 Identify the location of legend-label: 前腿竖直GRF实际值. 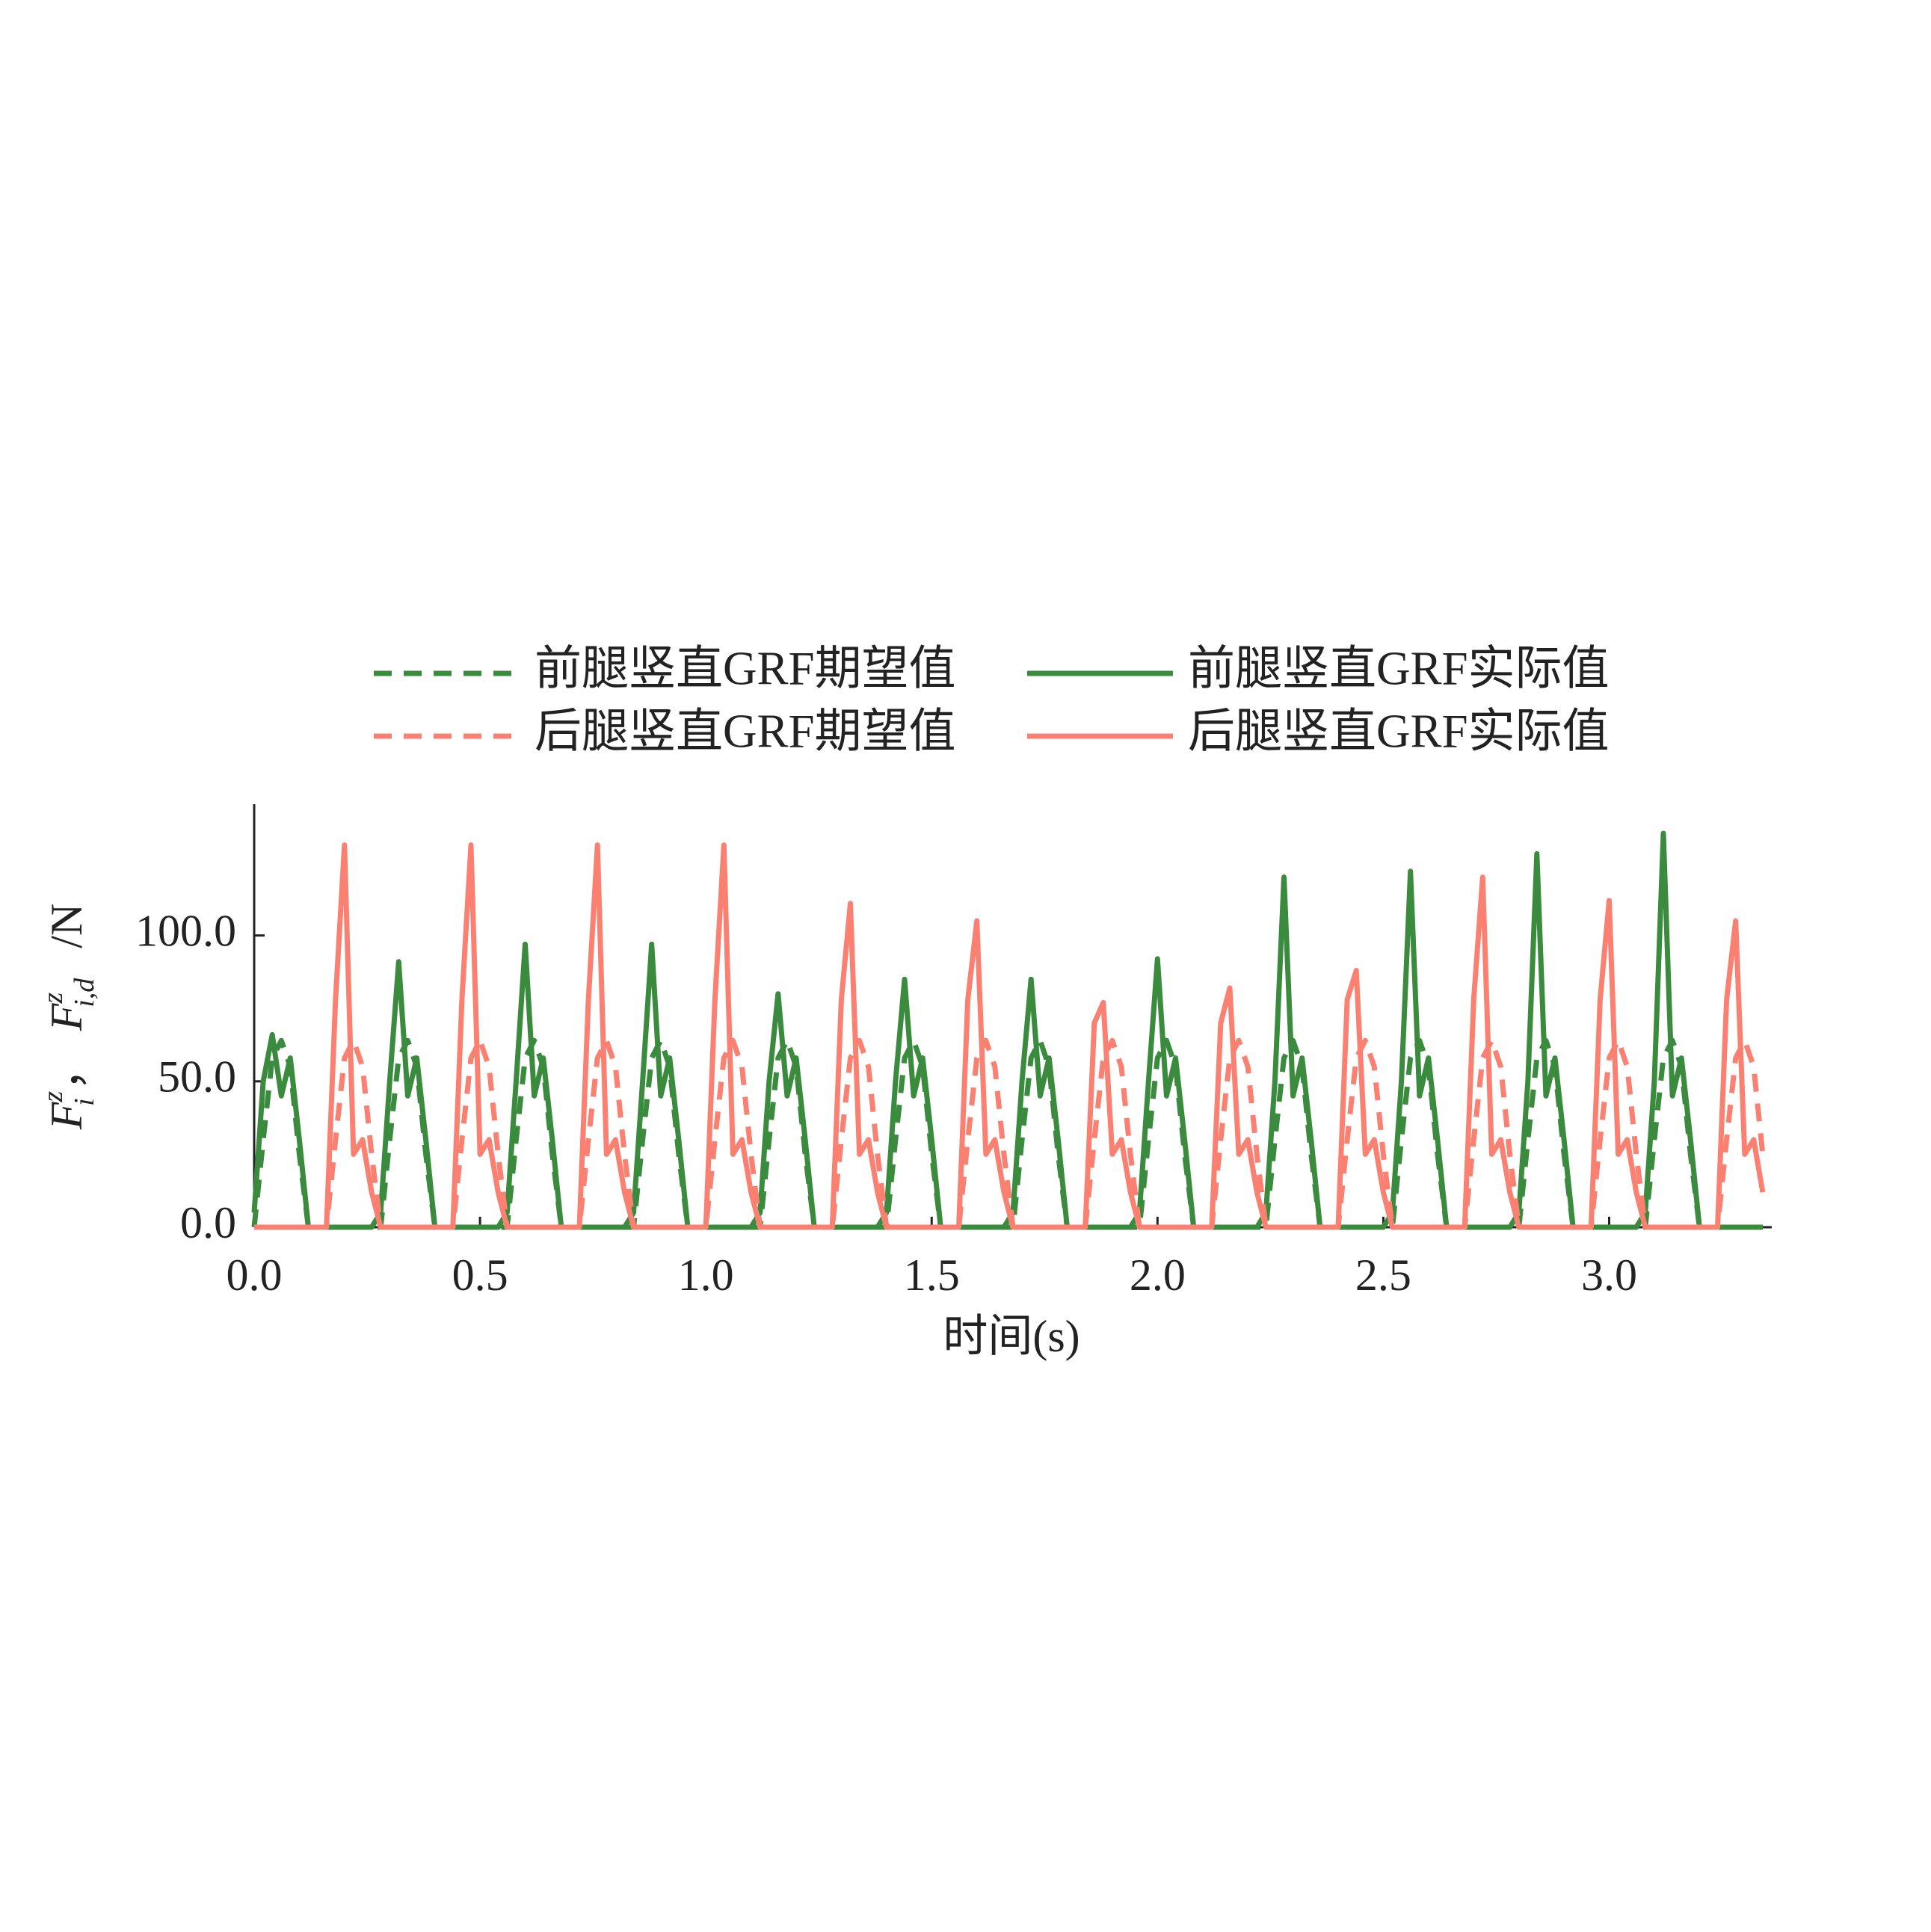
(1399, 668).